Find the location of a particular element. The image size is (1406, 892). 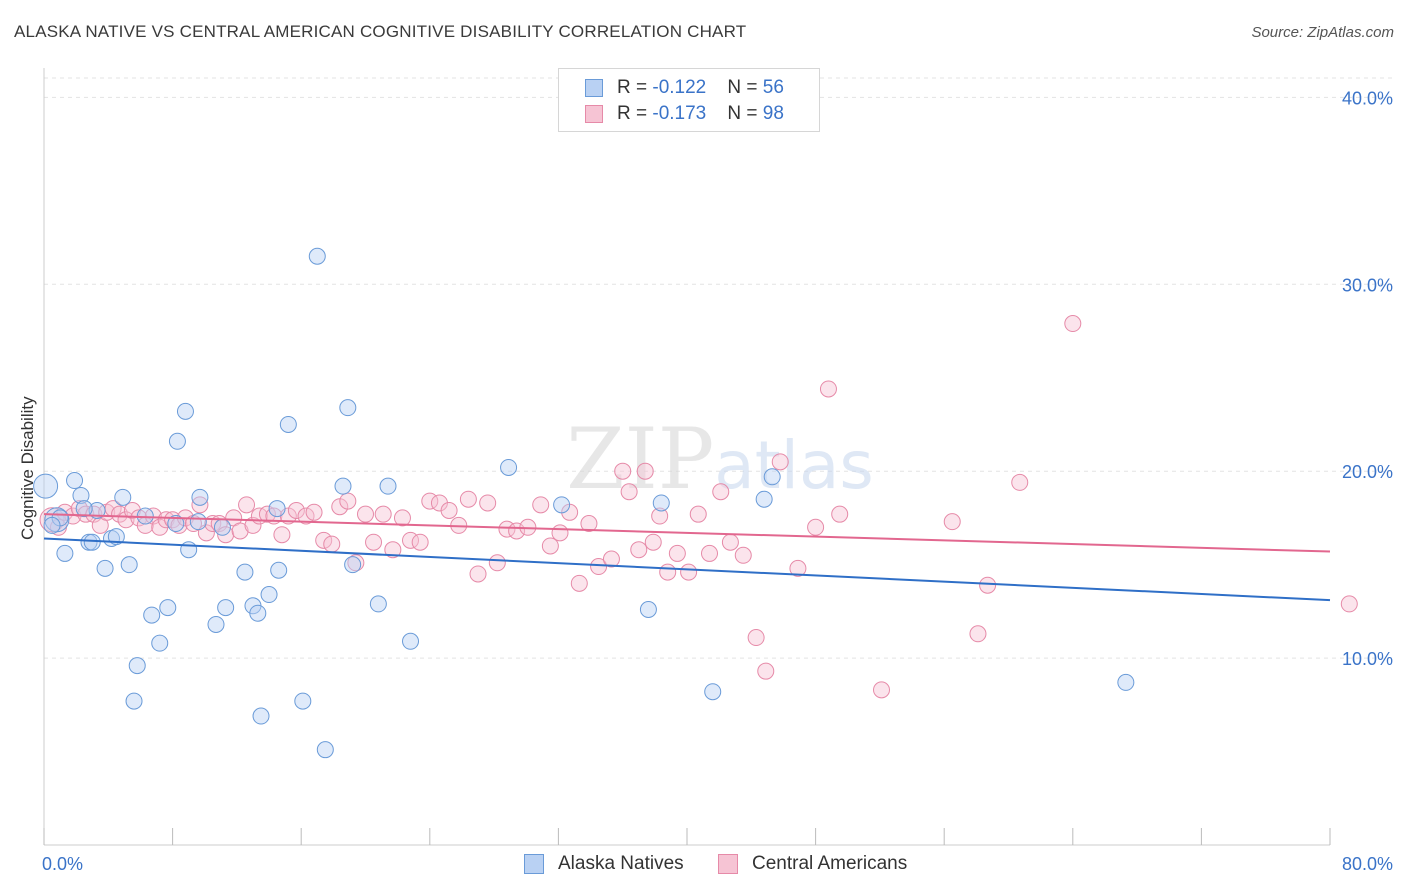

legend-row-text: R = -0.173 N = 98 is located at coordinates (700, 114).